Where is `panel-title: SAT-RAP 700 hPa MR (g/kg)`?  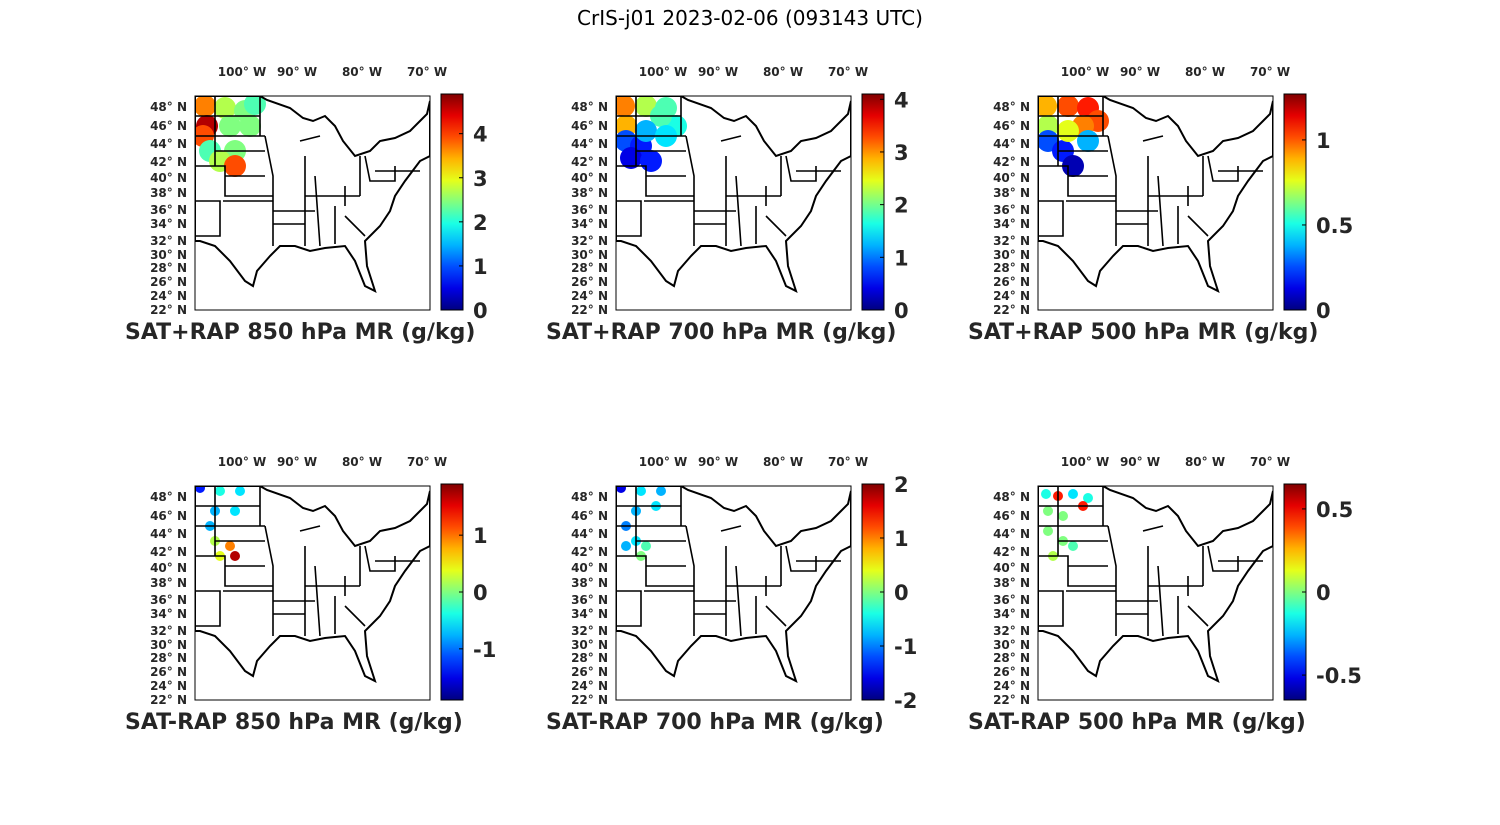 panel-title: SAT-RAP 700 hPa MR (g/kg) is located at coordinates (715, 722).